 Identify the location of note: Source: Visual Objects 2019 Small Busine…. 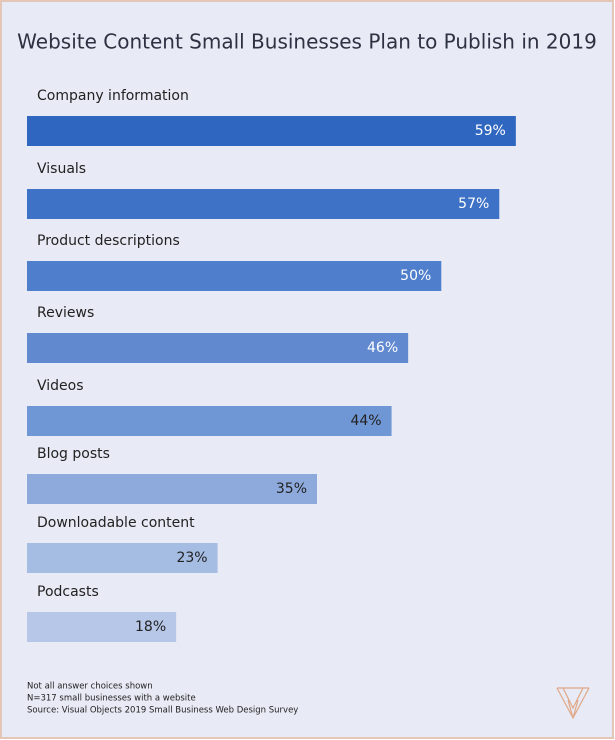
(162, 711).